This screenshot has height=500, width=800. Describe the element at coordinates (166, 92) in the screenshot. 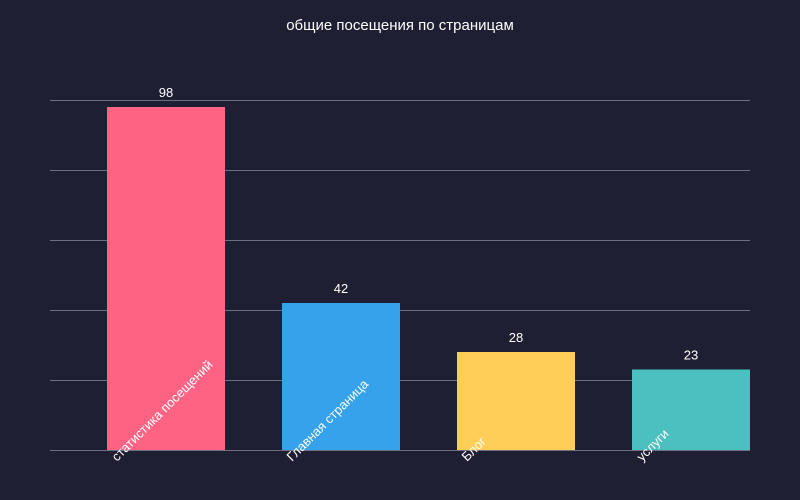

I see `data-label: 98` at that location.